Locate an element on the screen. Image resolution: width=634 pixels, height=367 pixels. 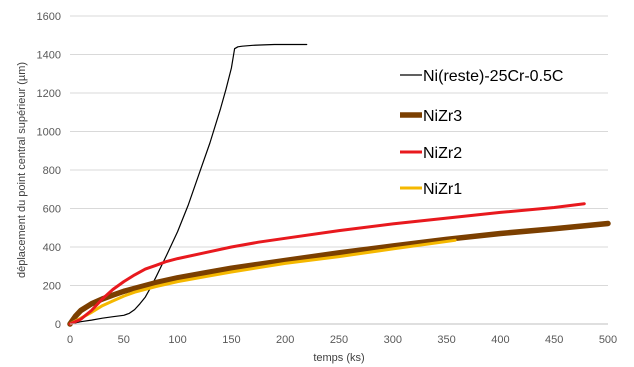
y-tick-label: 1400 is located at coordinates (49, 56).